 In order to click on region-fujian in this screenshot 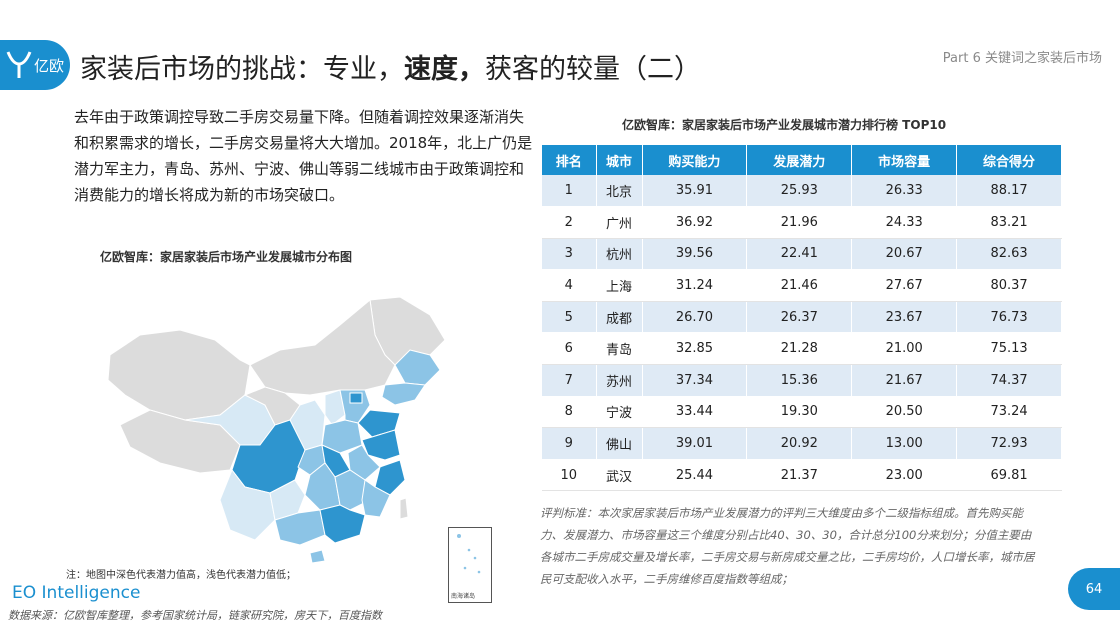, I will do `click(376, 498)`.